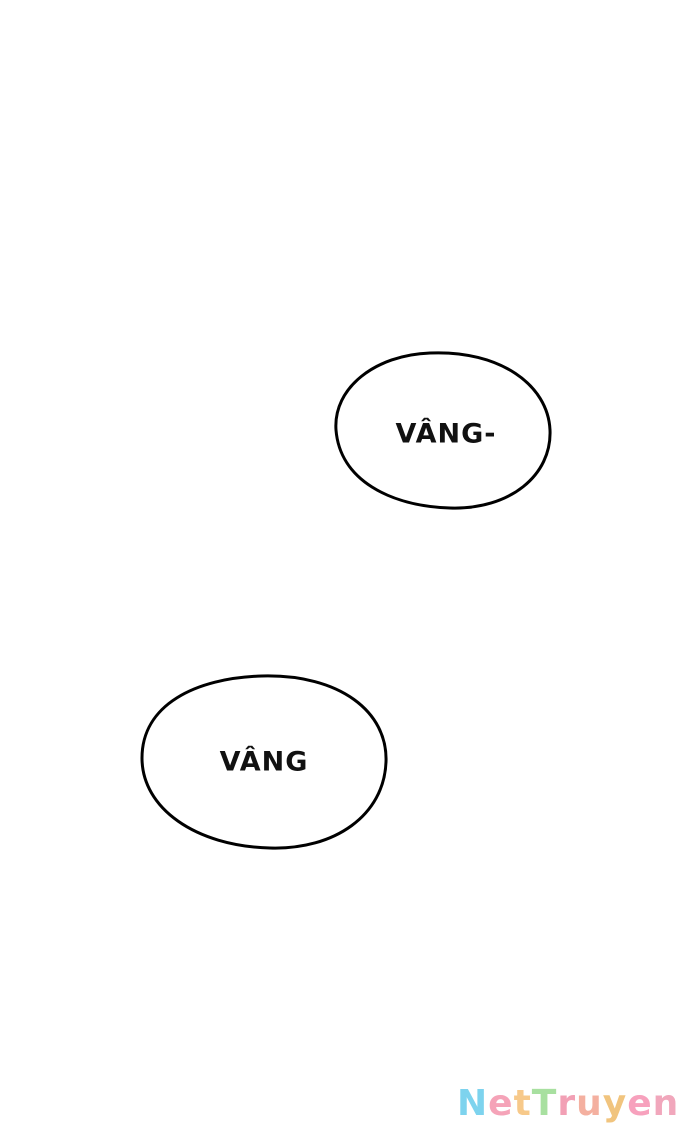 The width and height of the screenshot is (690, 1126). Describe the element at coordinates (666, 1103) in the screenshot. I see `watermark-letter: n` at that location.